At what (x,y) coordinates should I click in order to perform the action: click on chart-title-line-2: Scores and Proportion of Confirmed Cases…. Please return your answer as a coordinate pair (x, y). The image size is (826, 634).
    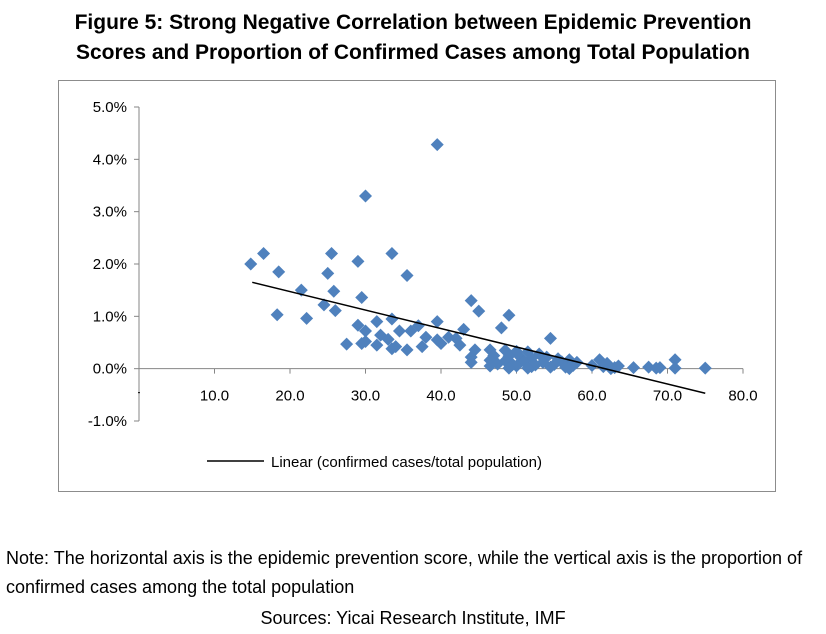
    Looking at the image, I should click on (413, 52).